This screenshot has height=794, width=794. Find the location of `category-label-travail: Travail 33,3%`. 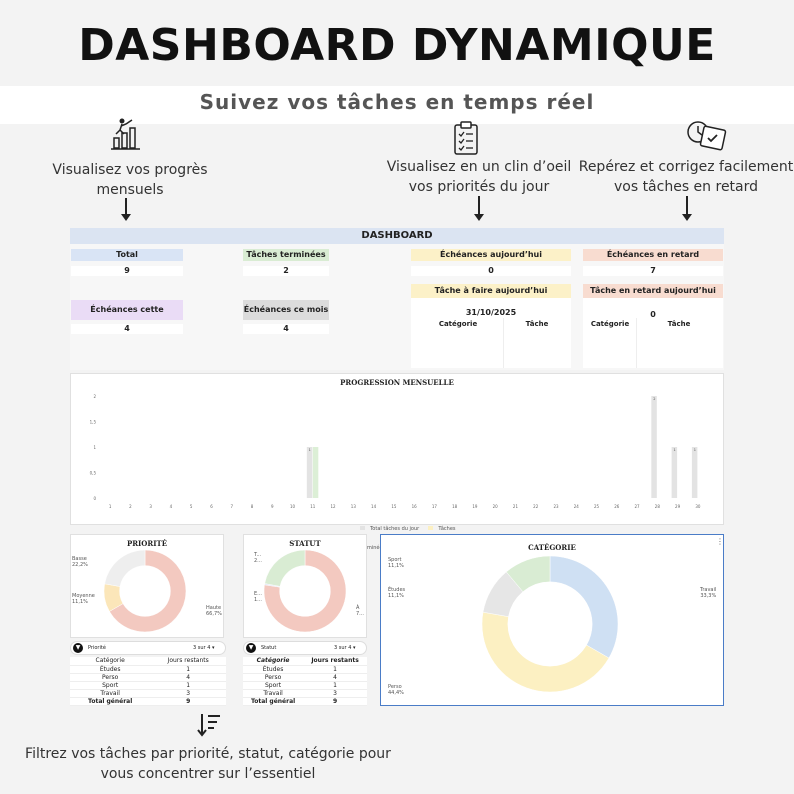

category-label-travail: Travail 33,3% is located at coordinates (708, 593).